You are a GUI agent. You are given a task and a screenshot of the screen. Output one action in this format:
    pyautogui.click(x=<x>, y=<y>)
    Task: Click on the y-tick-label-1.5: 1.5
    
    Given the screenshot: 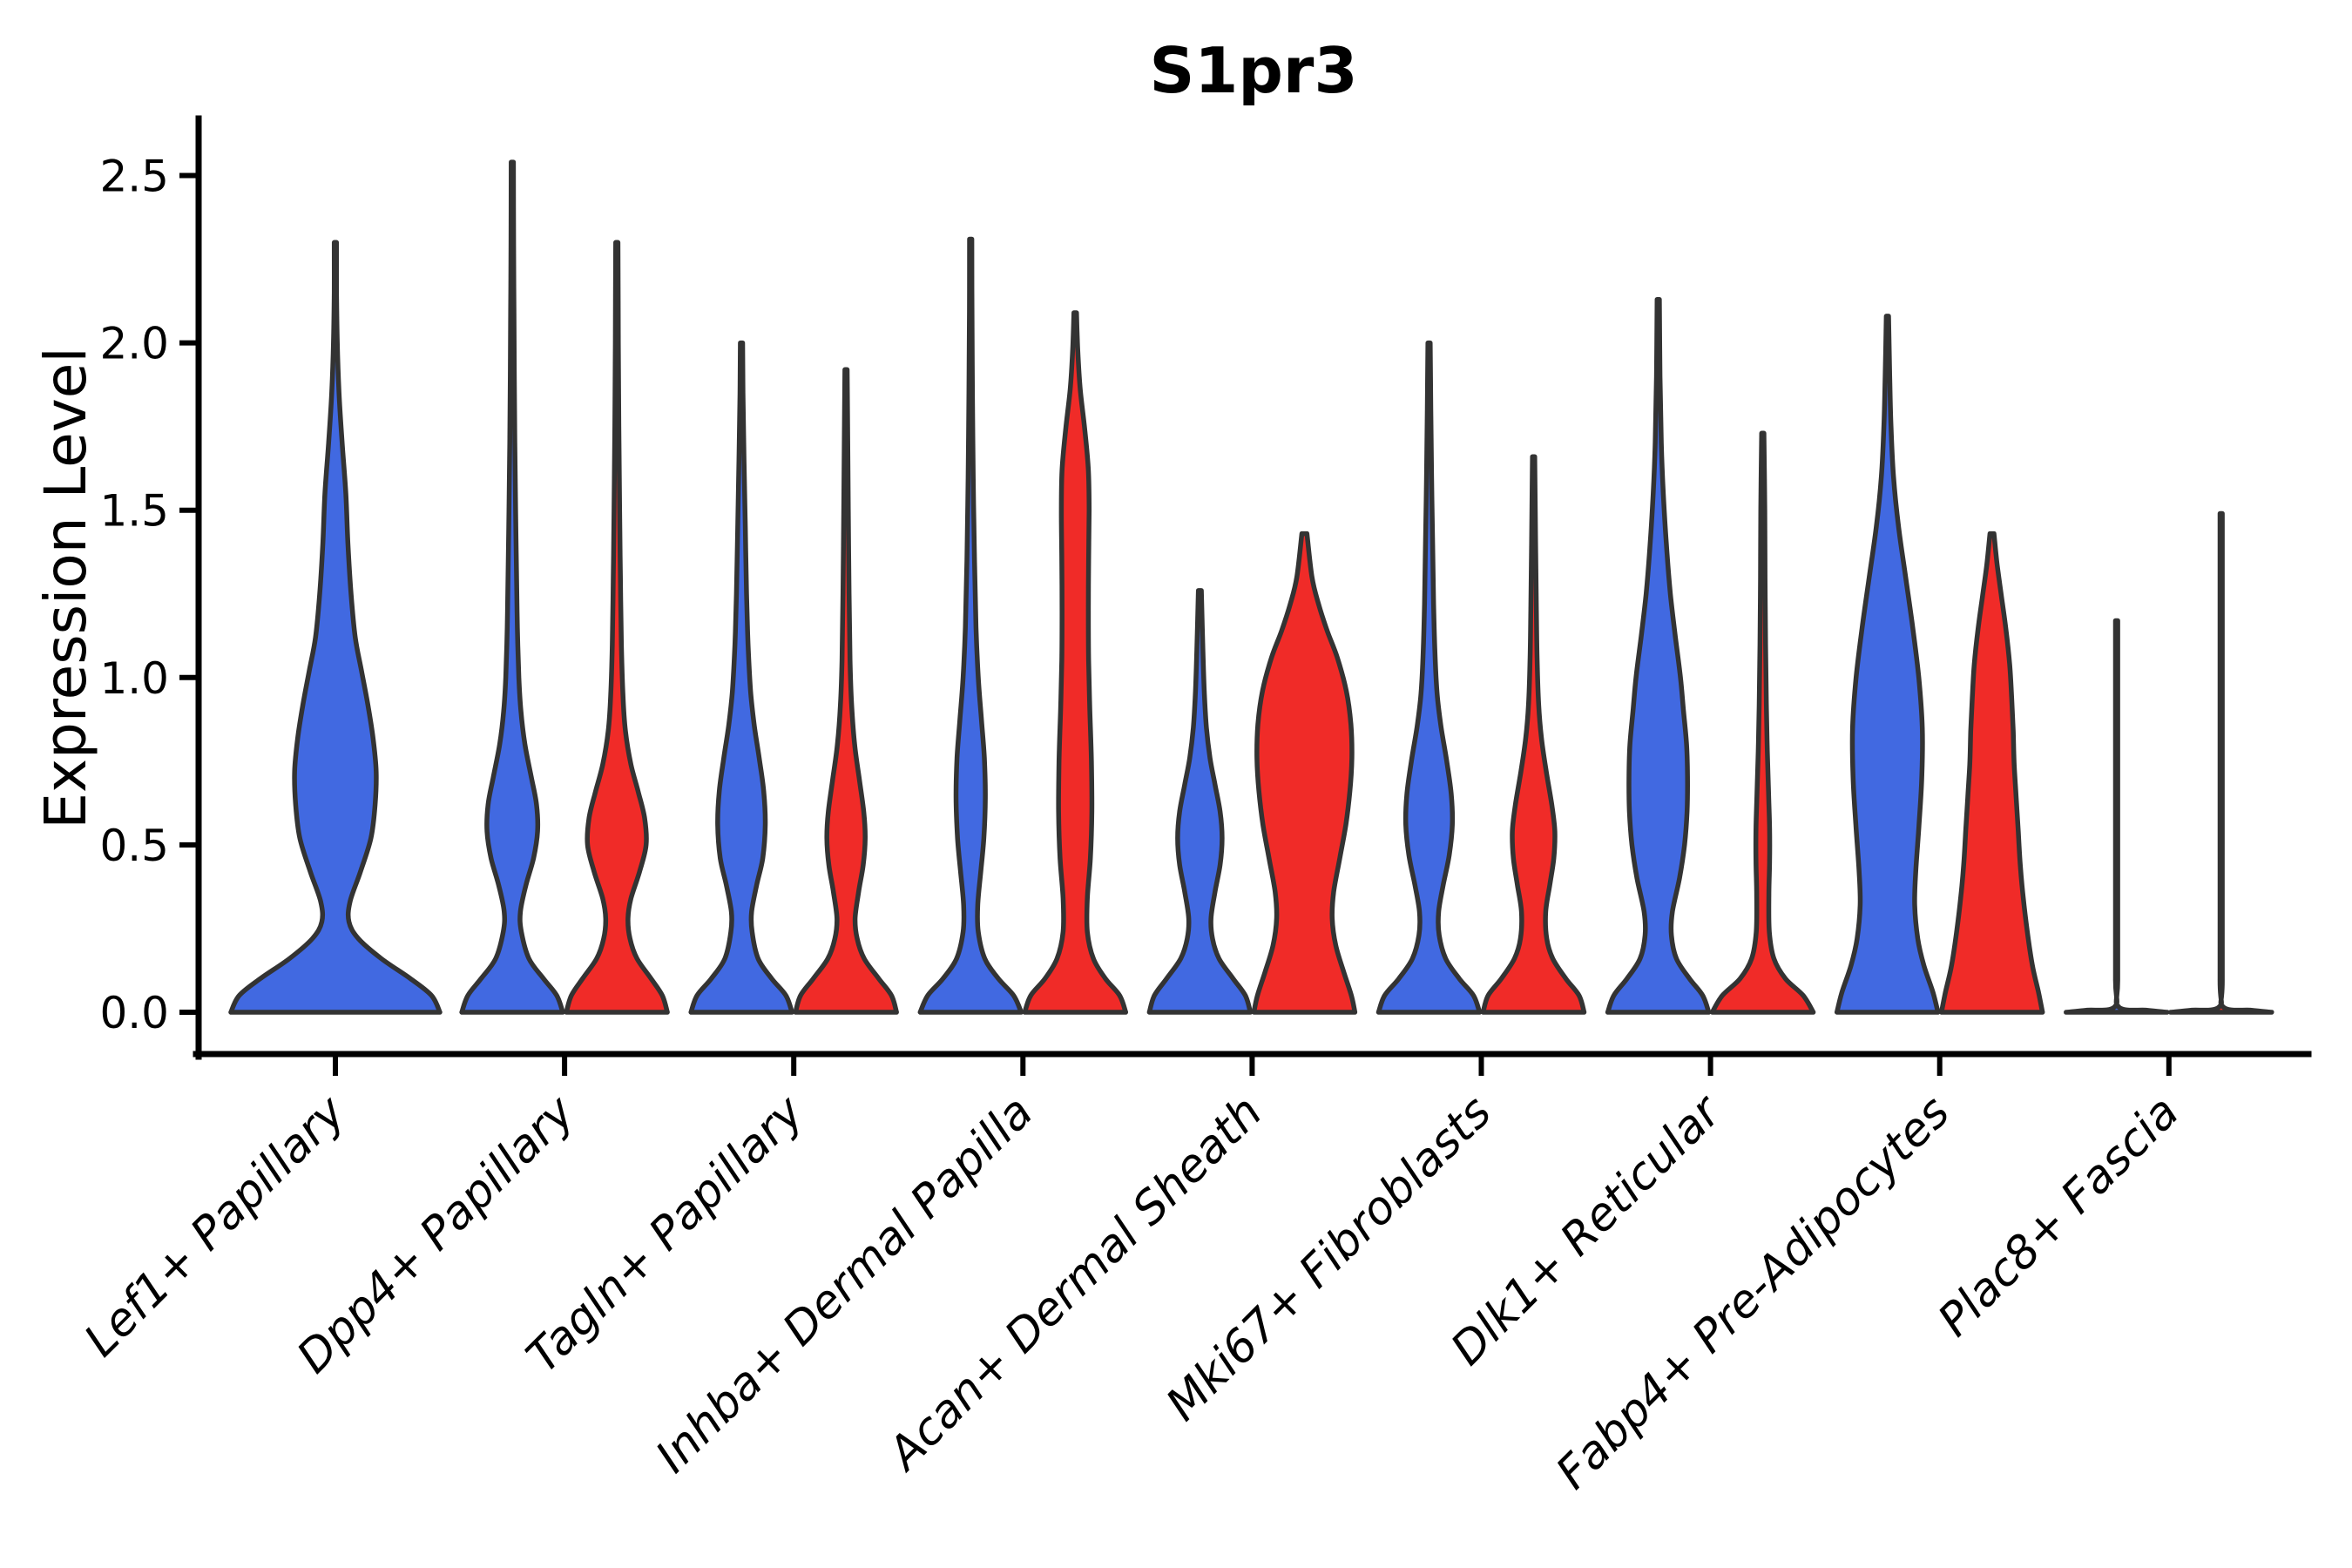 What is the action you would take?
    pyautogui.click(x=134, y=511)
    